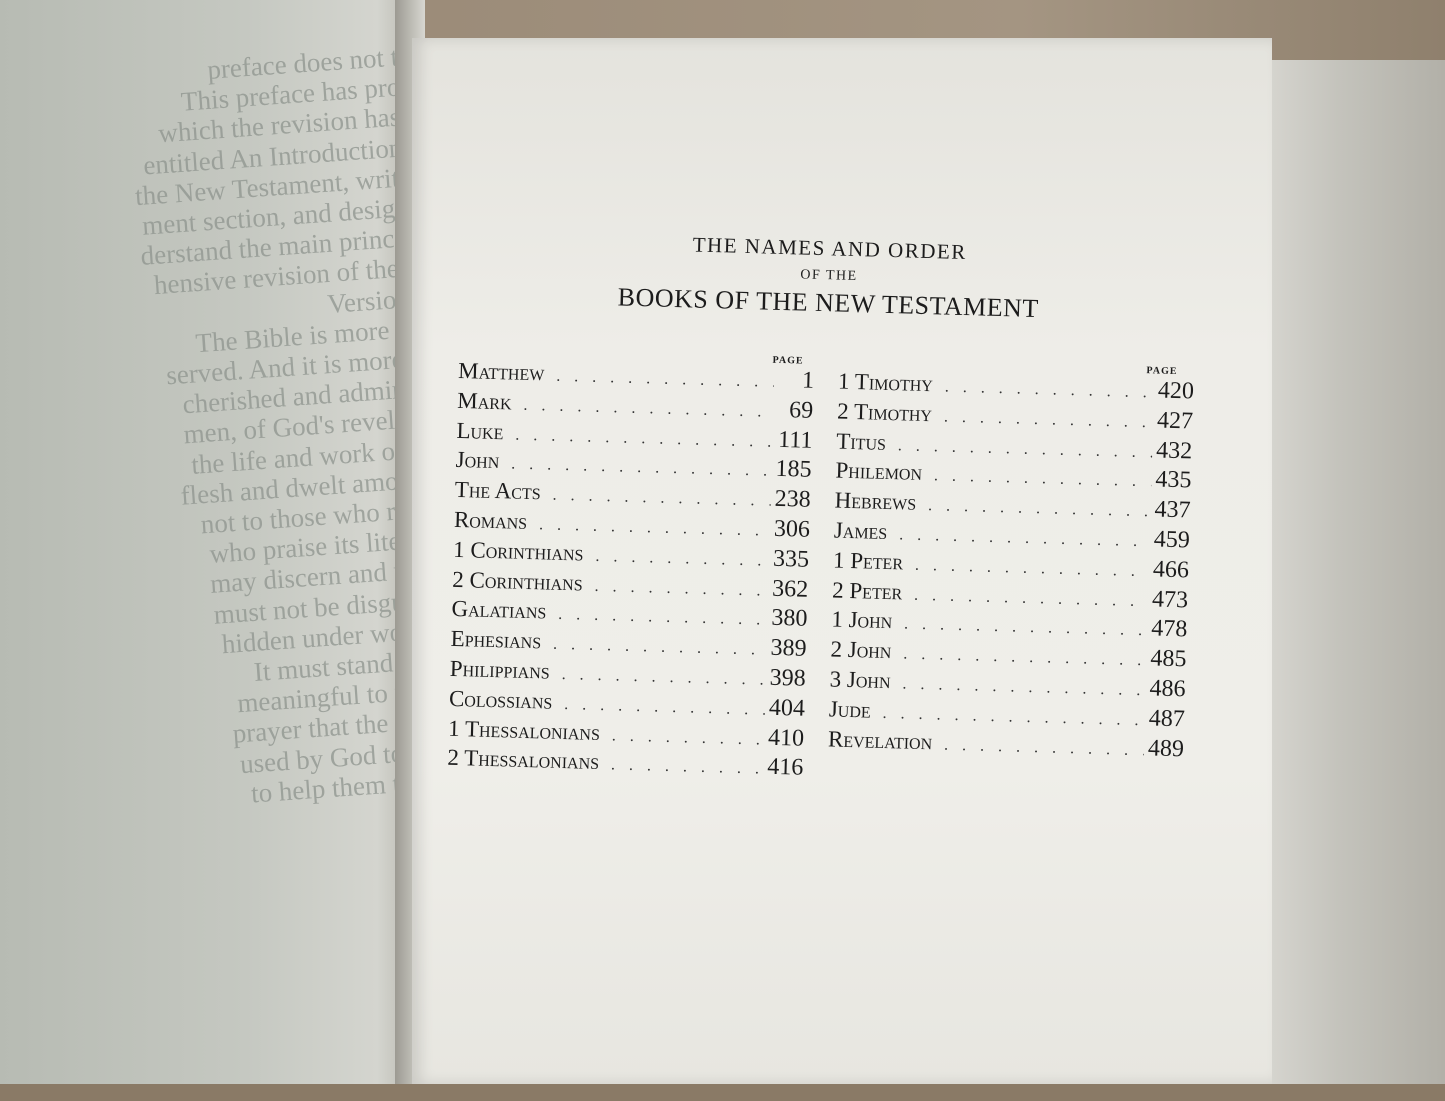 This screenshot has height=1101, width=1445. Describe the element at coordinates (524, 730) in the screenshot. I see `book-name: 1 Thessalonians` at that location.